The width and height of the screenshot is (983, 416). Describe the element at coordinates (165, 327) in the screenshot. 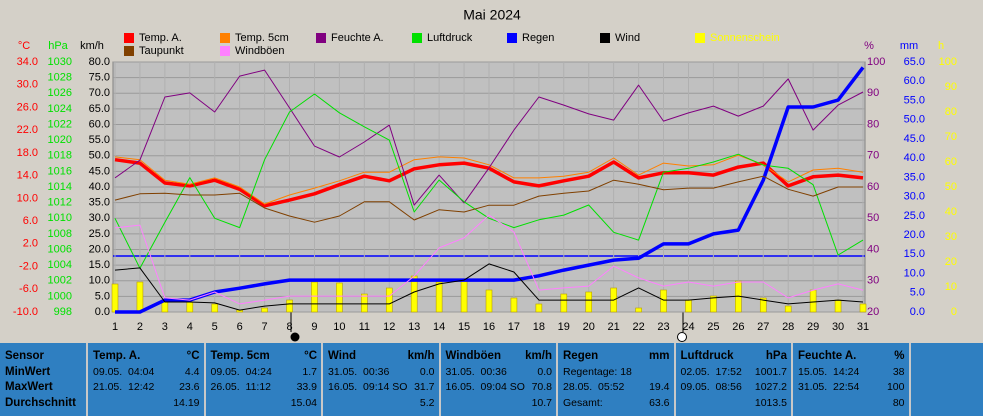

I see `x-tick-label: 3` at that location.